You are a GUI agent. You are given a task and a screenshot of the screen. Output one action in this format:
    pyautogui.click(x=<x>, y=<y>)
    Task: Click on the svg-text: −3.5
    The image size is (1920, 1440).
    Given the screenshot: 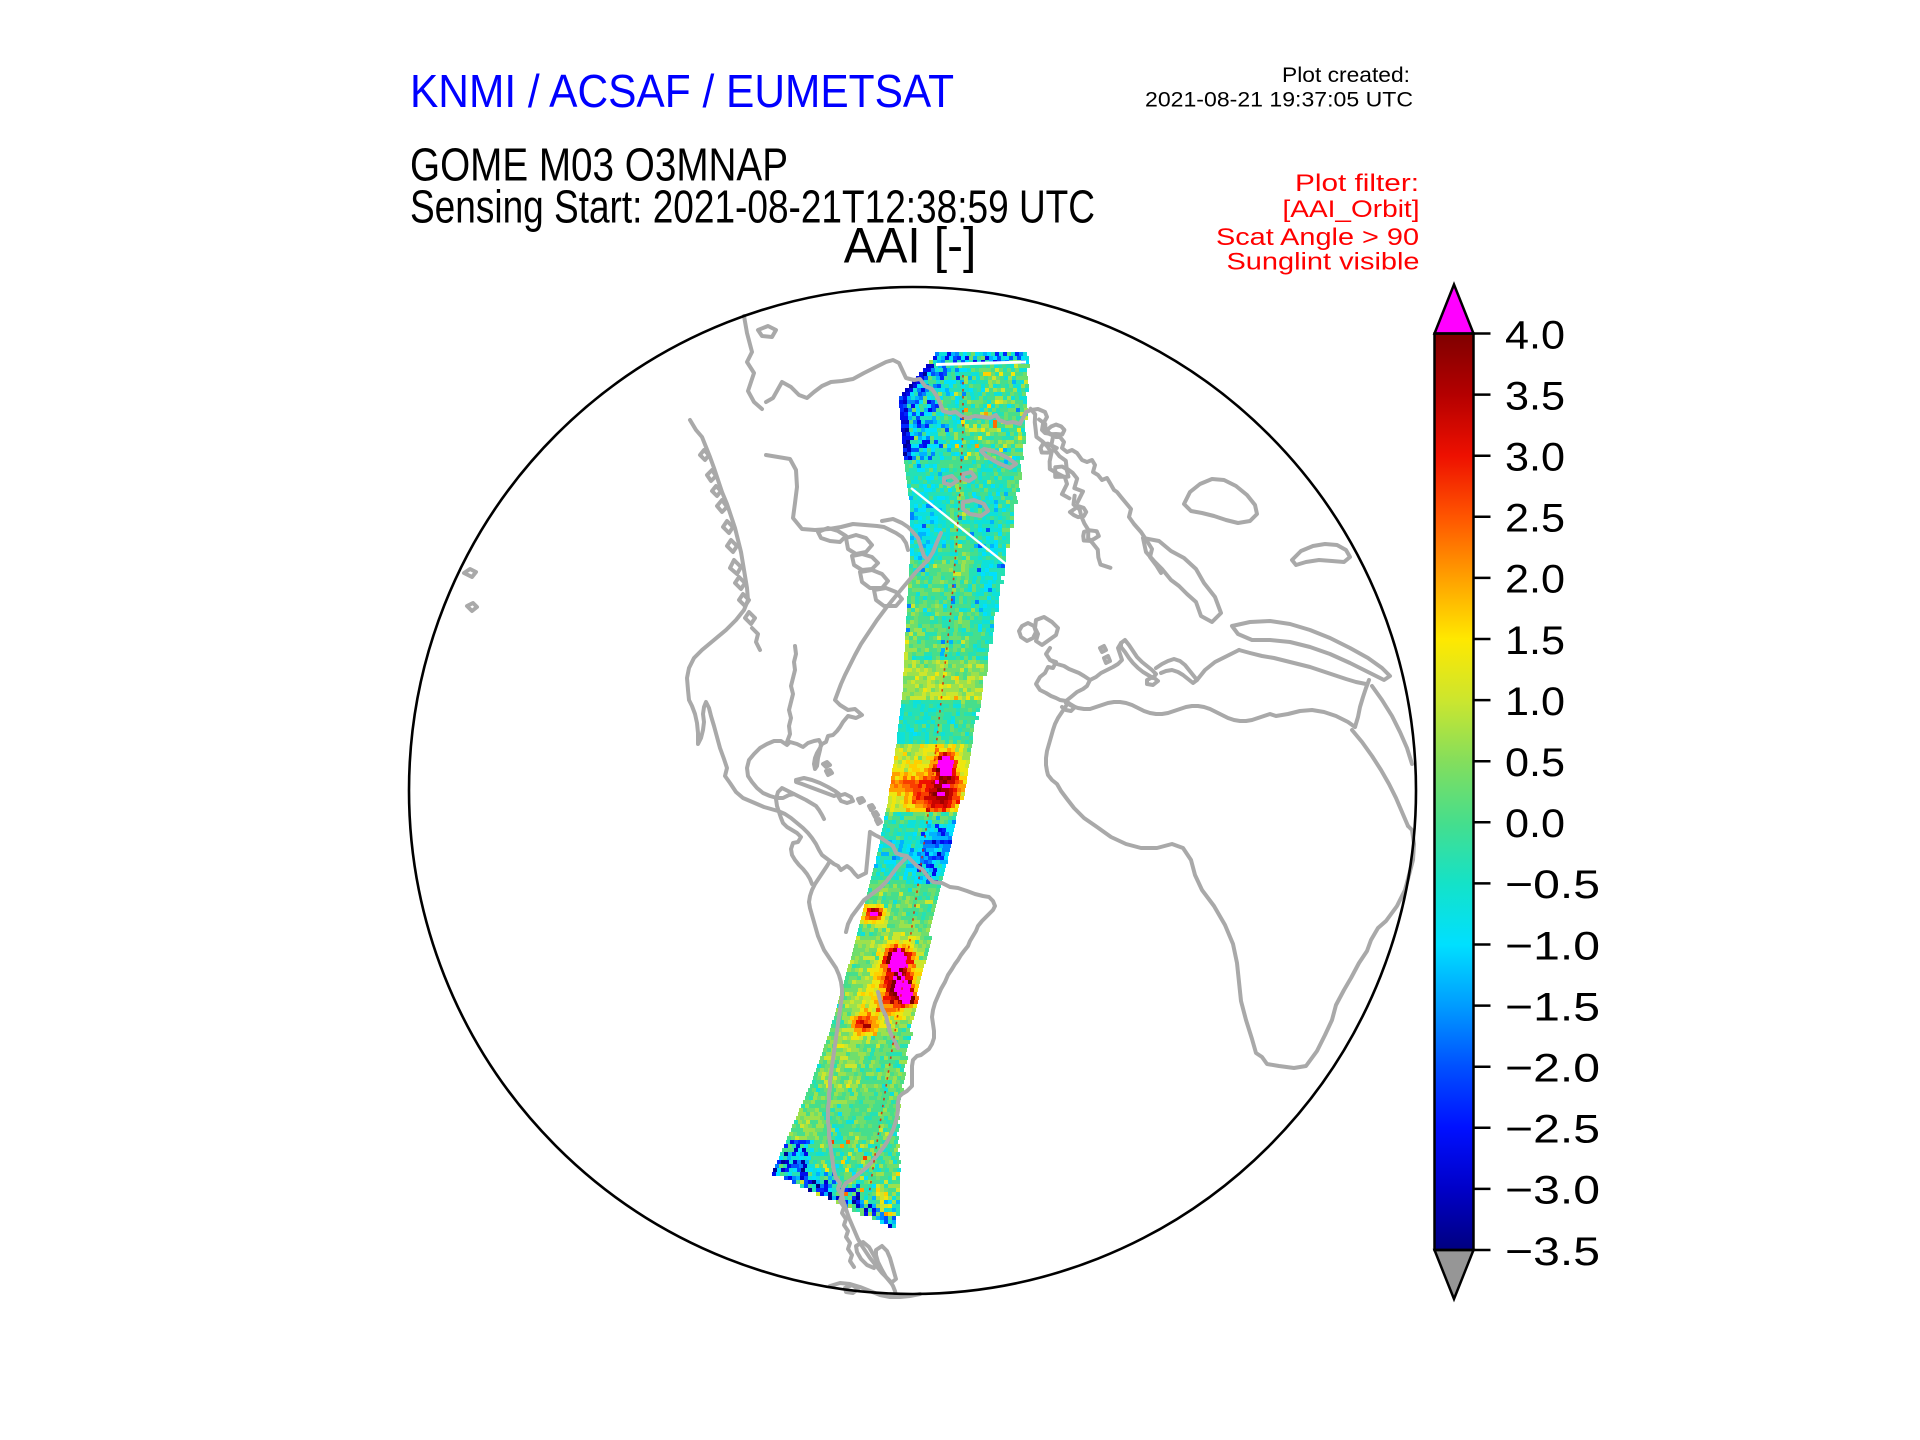 What is the action you would take?
    pyautogui.click(x=1552, y=1252)
    